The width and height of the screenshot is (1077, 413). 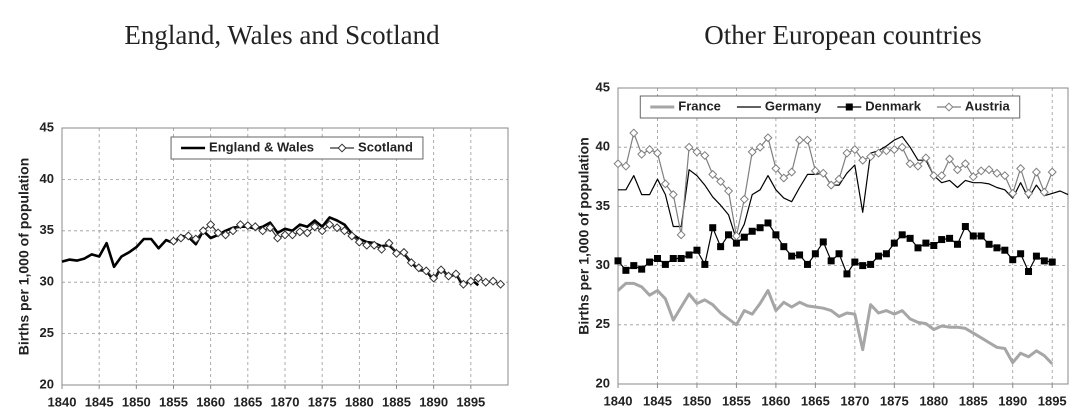 What do you see at coordinates (893, 105) in the screenshot?
I see `legend-label: Denmark` at bounding box center [893, 105].